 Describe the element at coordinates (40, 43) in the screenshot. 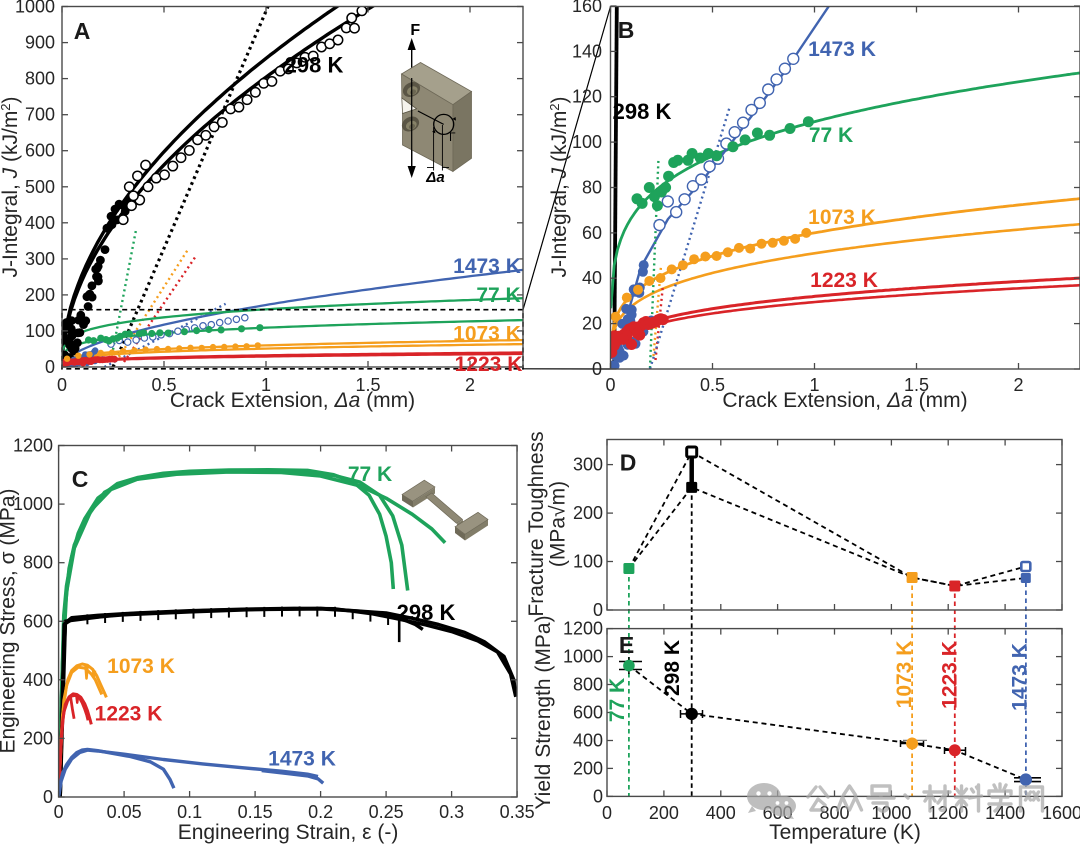

I see `svg-text: 900` at that location.